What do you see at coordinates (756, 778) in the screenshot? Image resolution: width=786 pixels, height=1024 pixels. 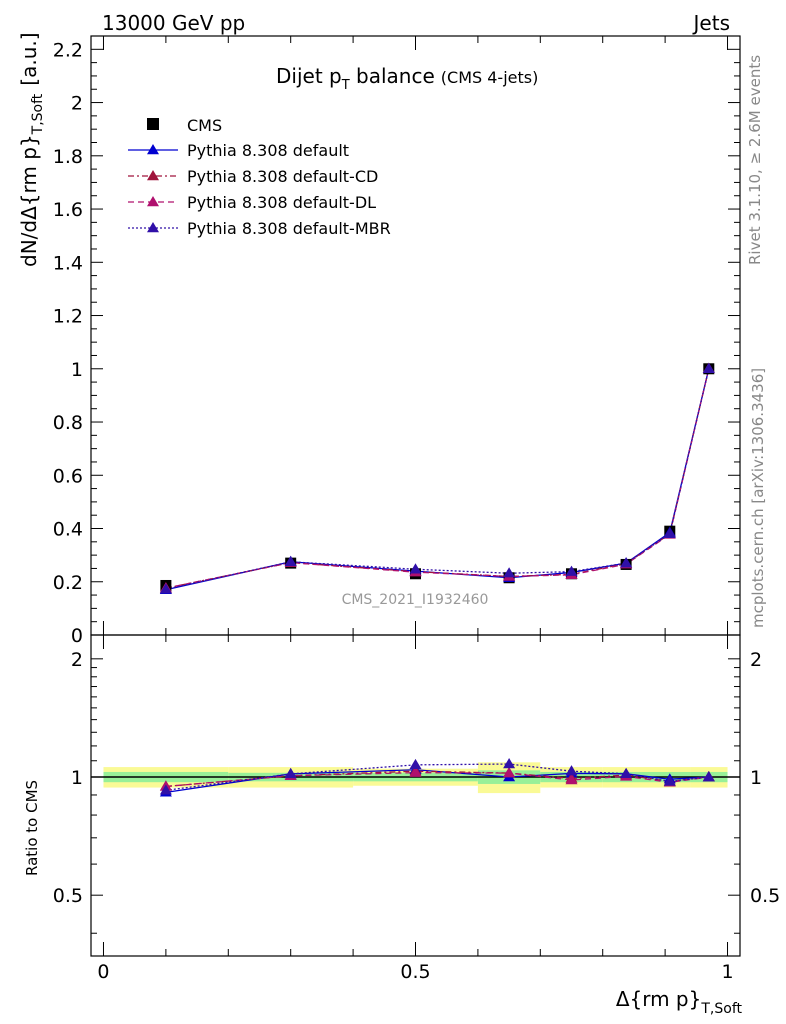 I see `ratio-tick-label-right: 1` at bounding box center [756, 778].